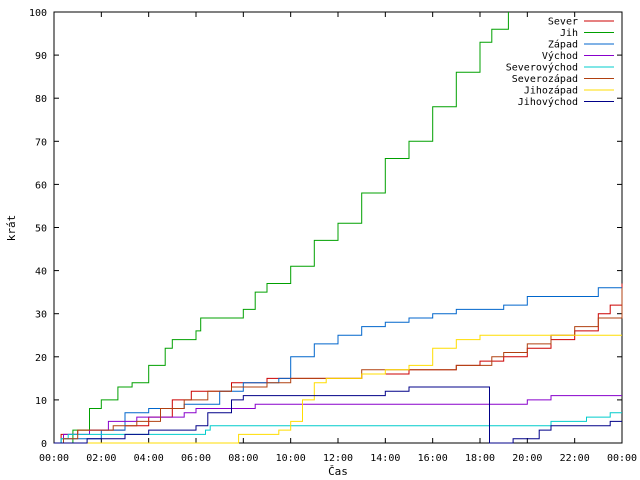 Image resolution: width=640 pixels, height=480 pixels. I want to click on y-tick-label: 40, so click(41, 272).